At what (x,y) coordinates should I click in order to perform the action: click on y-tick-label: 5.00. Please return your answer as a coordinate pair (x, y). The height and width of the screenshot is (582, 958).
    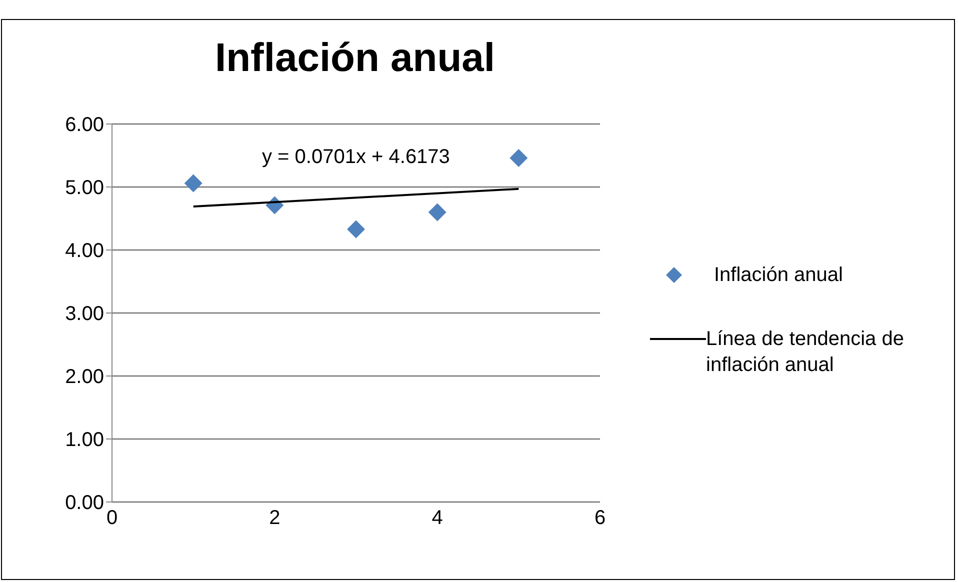
    Looking at the image, I should click on (84, 188).